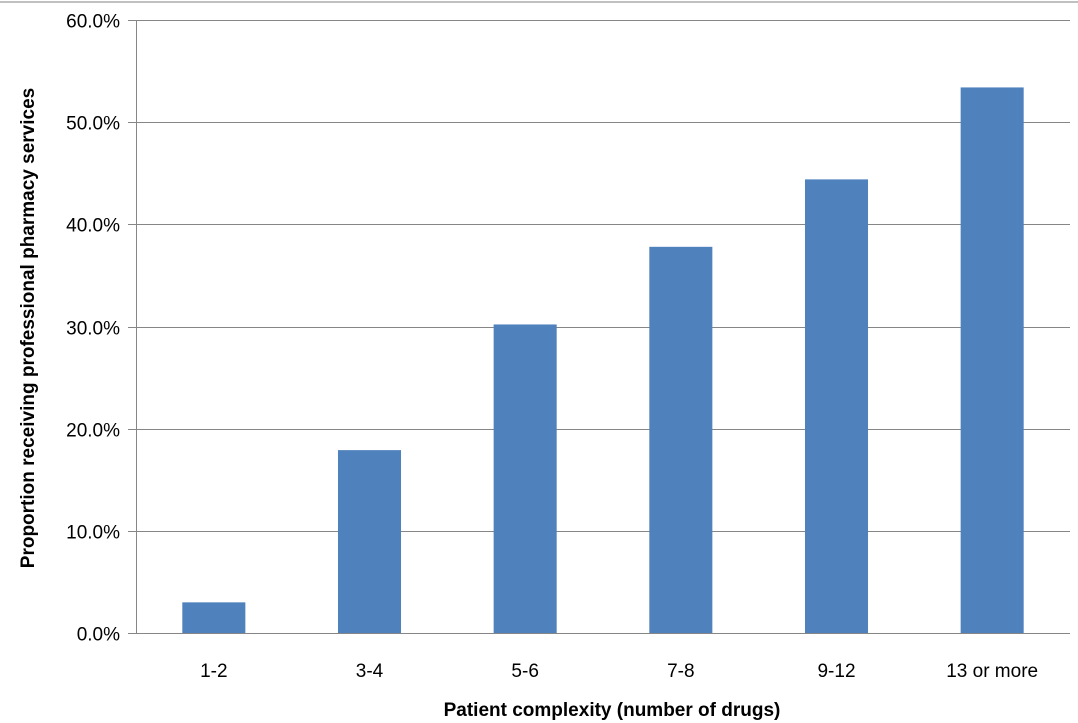 Image resolution: width=1078 pixels, height=723 pixels. I want to click on x-tick-label: 9-12, so click(836, 671).